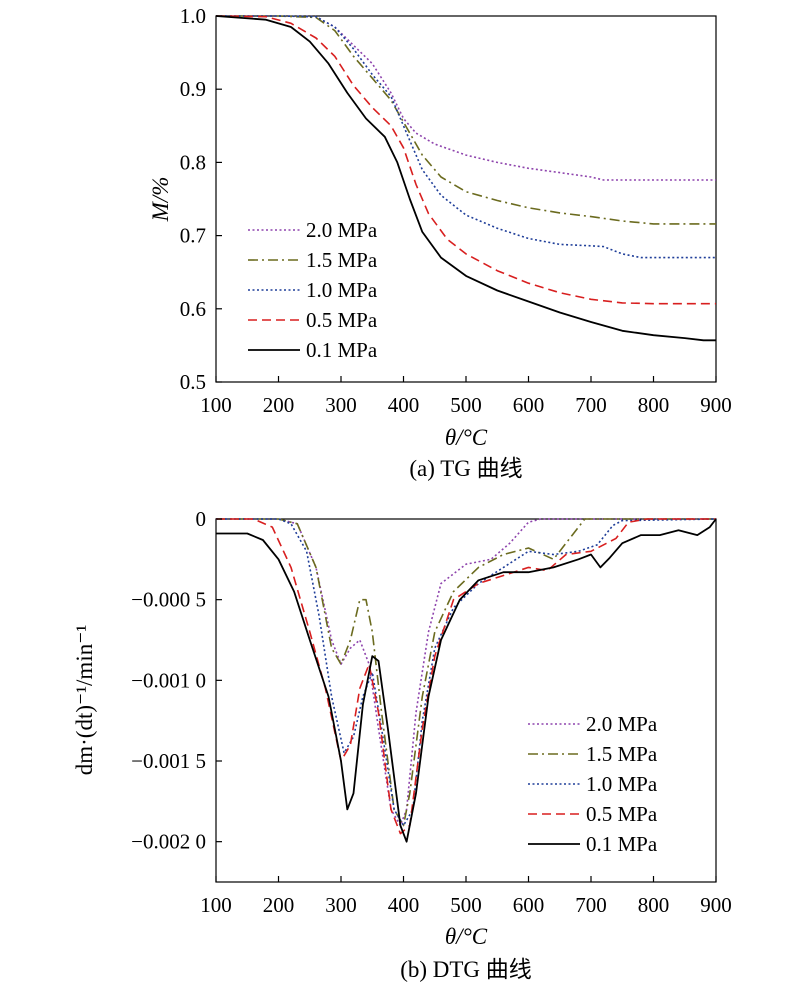  I want to click on dtg-y-tick-label: −0.000 5, so click(168, 600).